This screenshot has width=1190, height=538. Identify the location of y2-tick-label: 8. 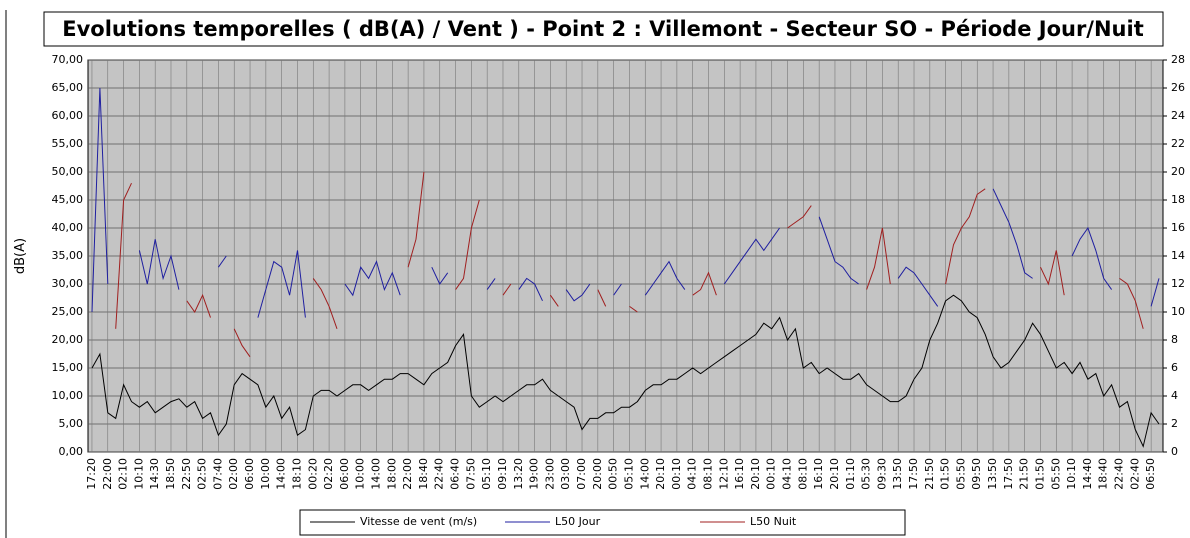
(1174, 339).